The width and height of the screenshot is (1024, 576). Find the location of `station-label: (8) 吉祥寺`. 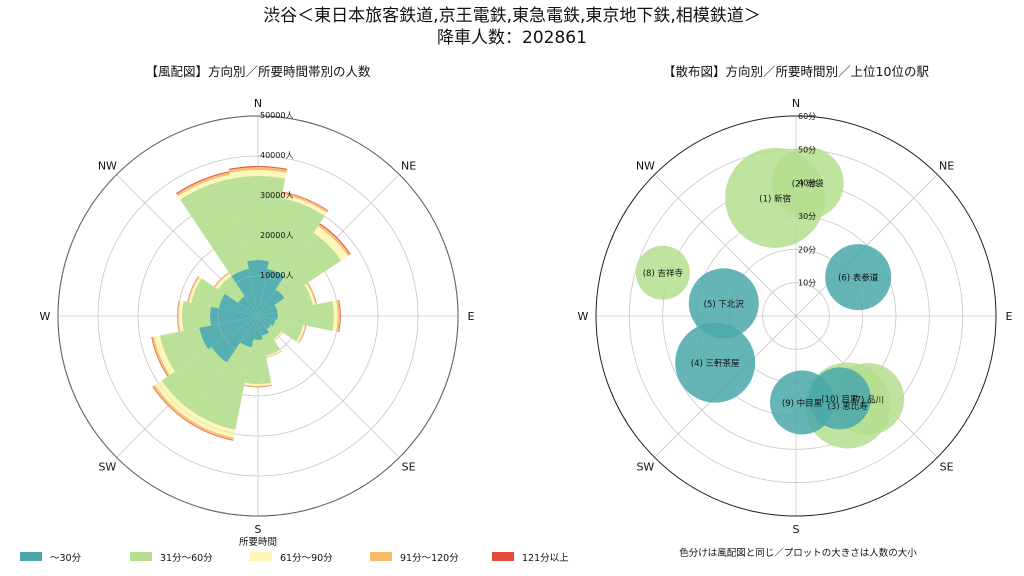

station-label: (8) 吉祥寺 is located at coordinates (663, 273).